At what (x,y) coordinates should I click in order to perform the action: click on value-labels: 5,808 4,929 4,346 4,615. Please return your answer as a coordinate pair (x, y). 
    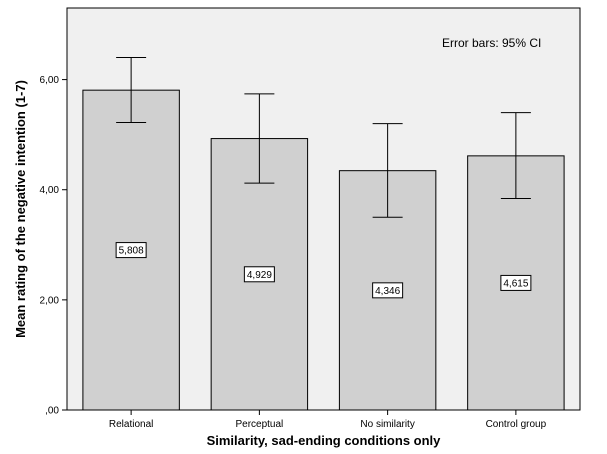
    Looking at the image, I should click on (323, 270).